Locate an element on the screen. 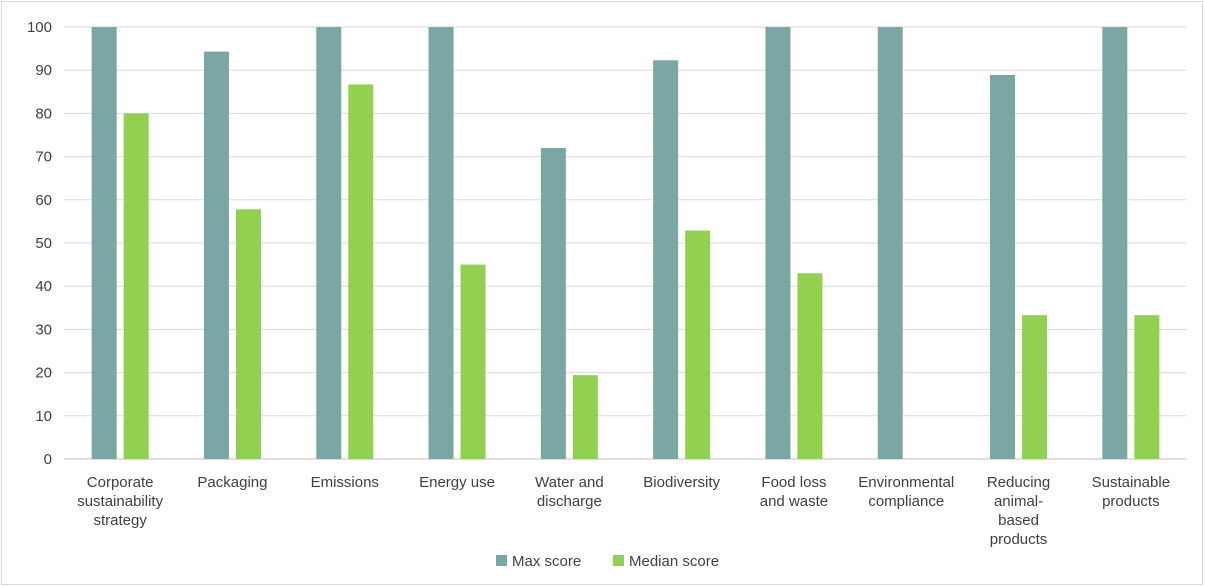 This screenshot has width=1205, height=587. y-tick-label: 60 is located at coordinates (43, 200).